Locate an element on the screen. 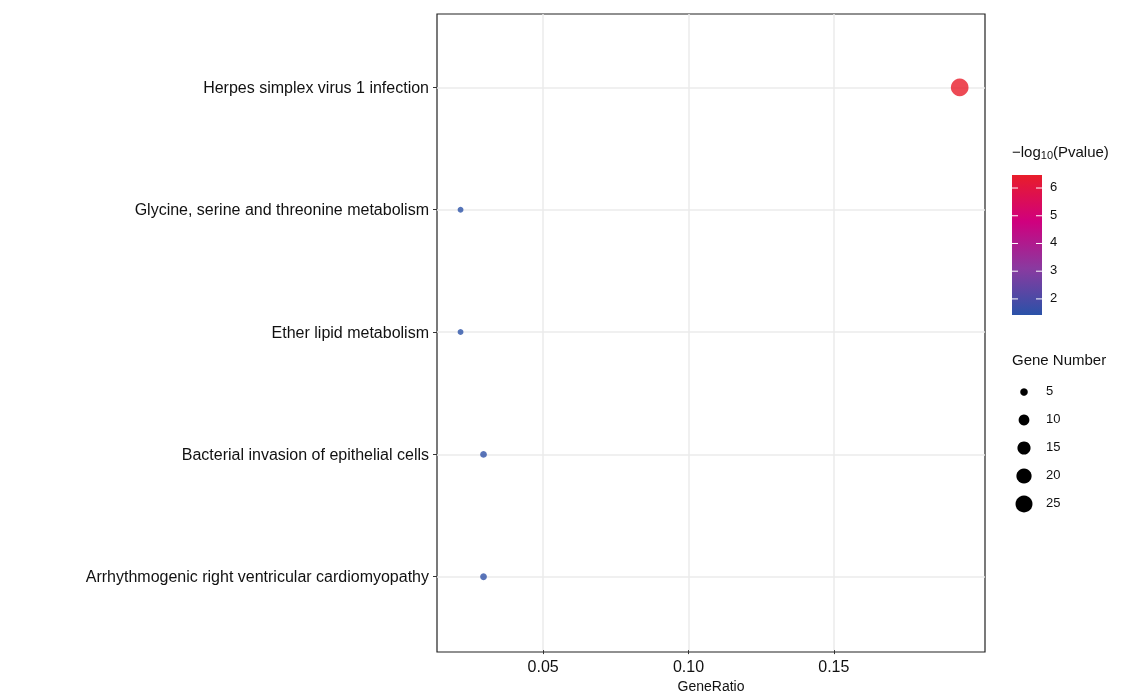 This screenshot has height=698, width=1133. color-bar-label: 3 is located at coordinates (1054, 270).